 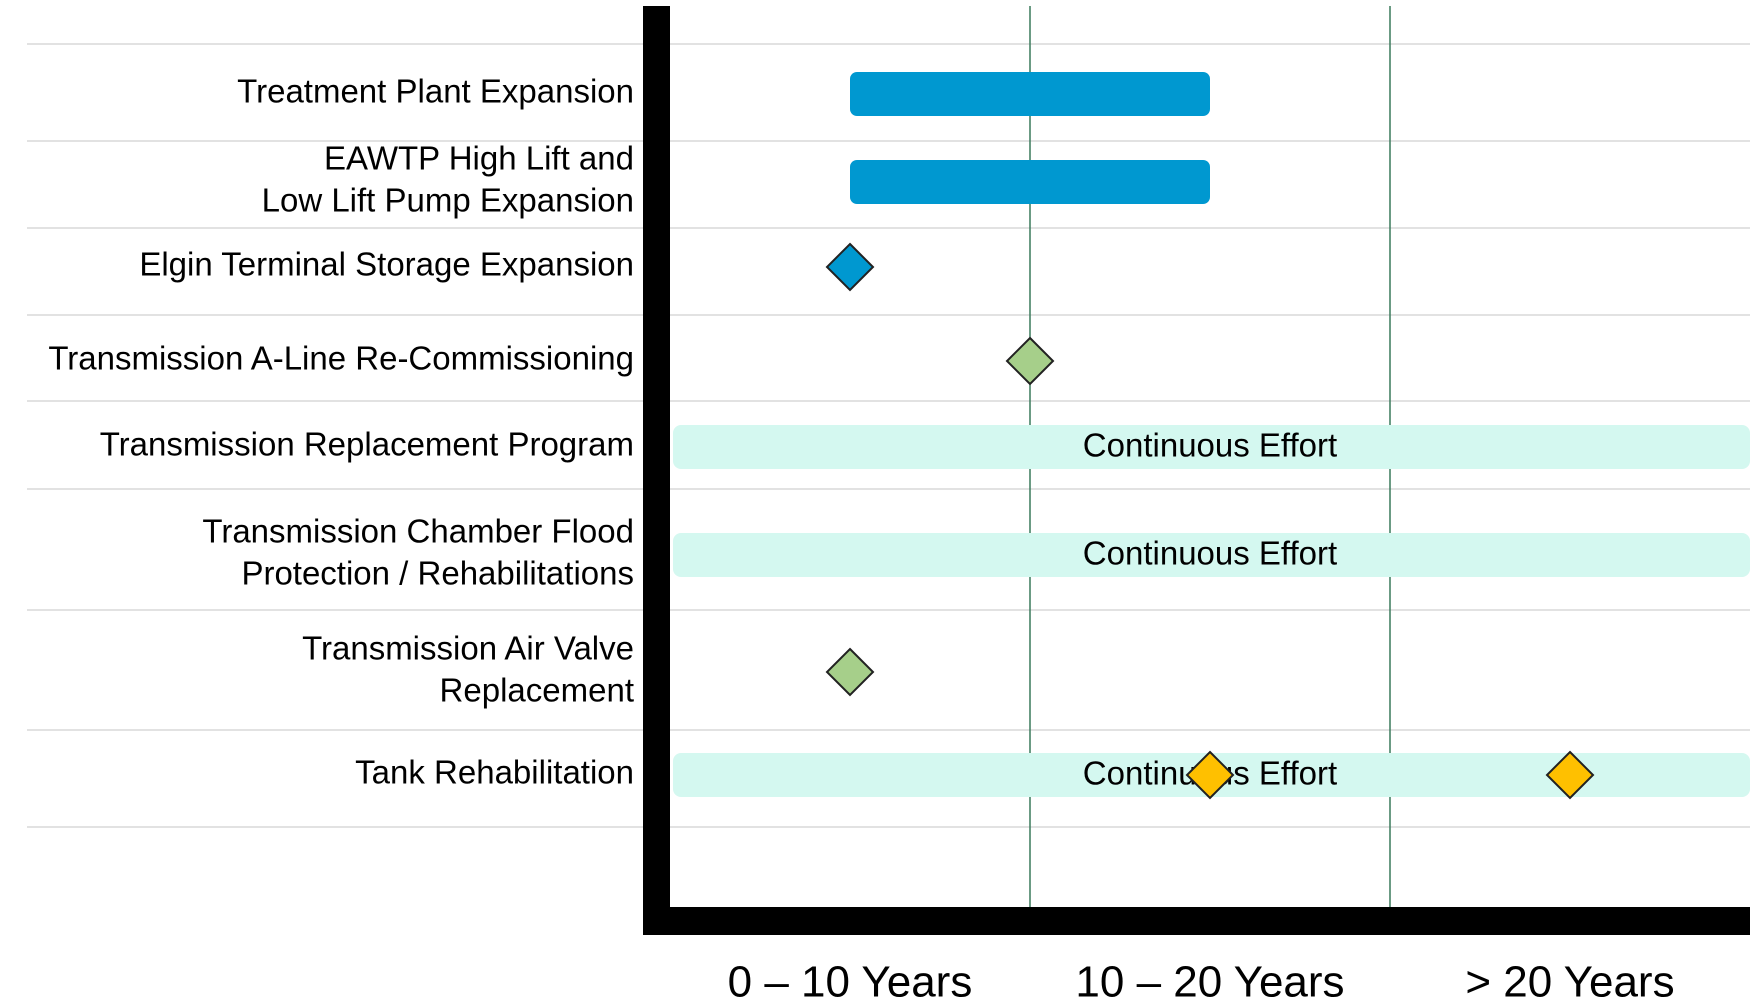 What do you see at coordinates (494, 772) in the screenshot?
I see `row-label: Tank Rehabilitation` at bounding box center [494, 772].